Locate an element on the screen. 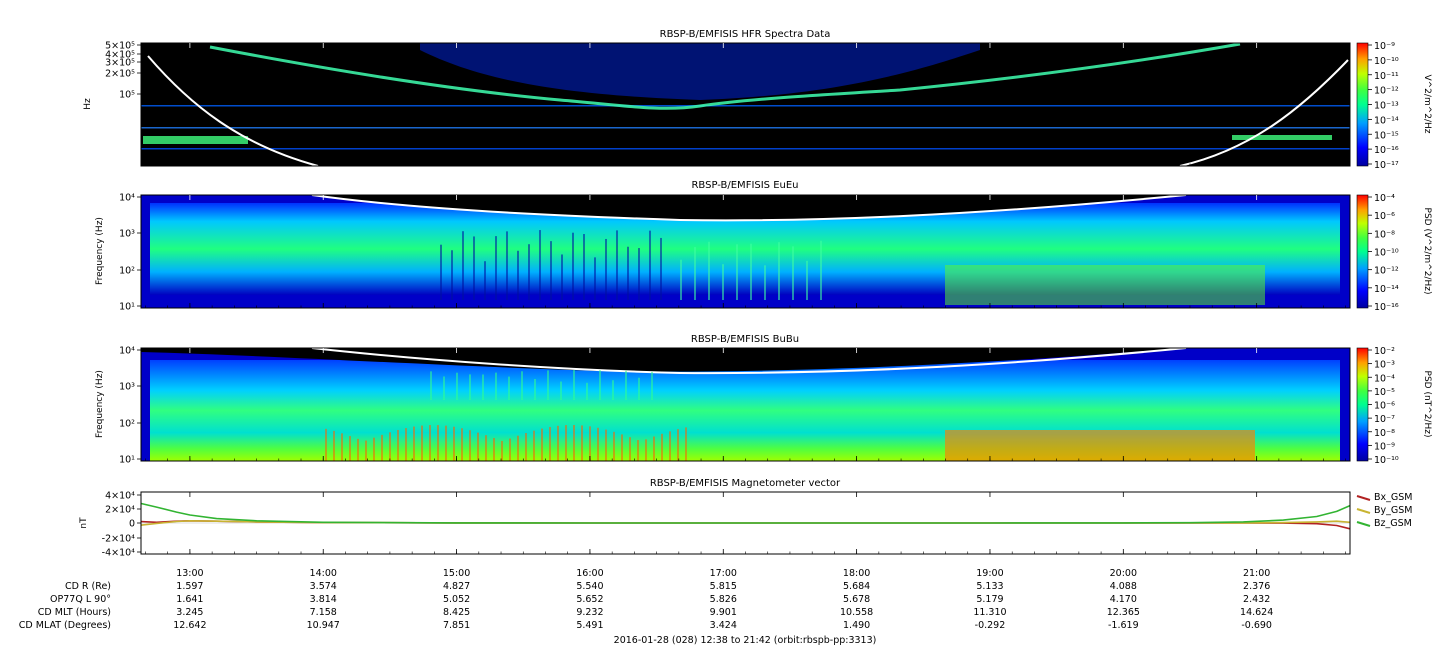 This screenshot has height=658, width=1447. y-tick-label: 0 is located at coordinates (132, 524).